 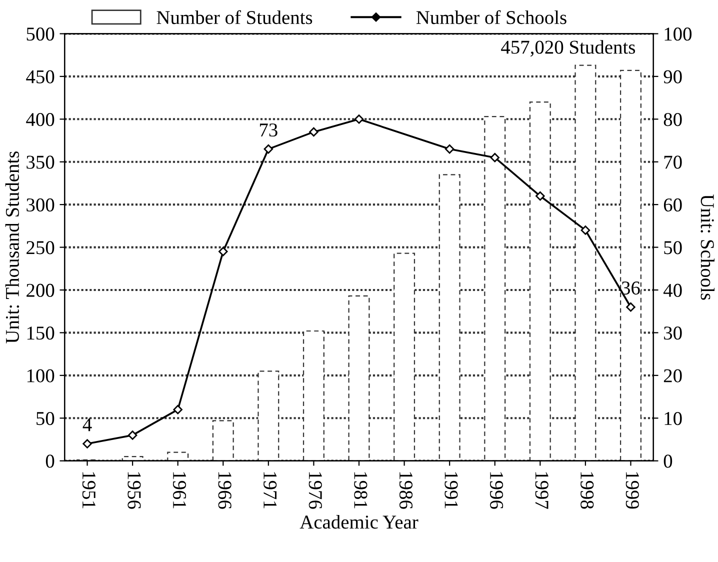 I want to click on x-axis-title: Academic Year, so click(x=359, y=522).